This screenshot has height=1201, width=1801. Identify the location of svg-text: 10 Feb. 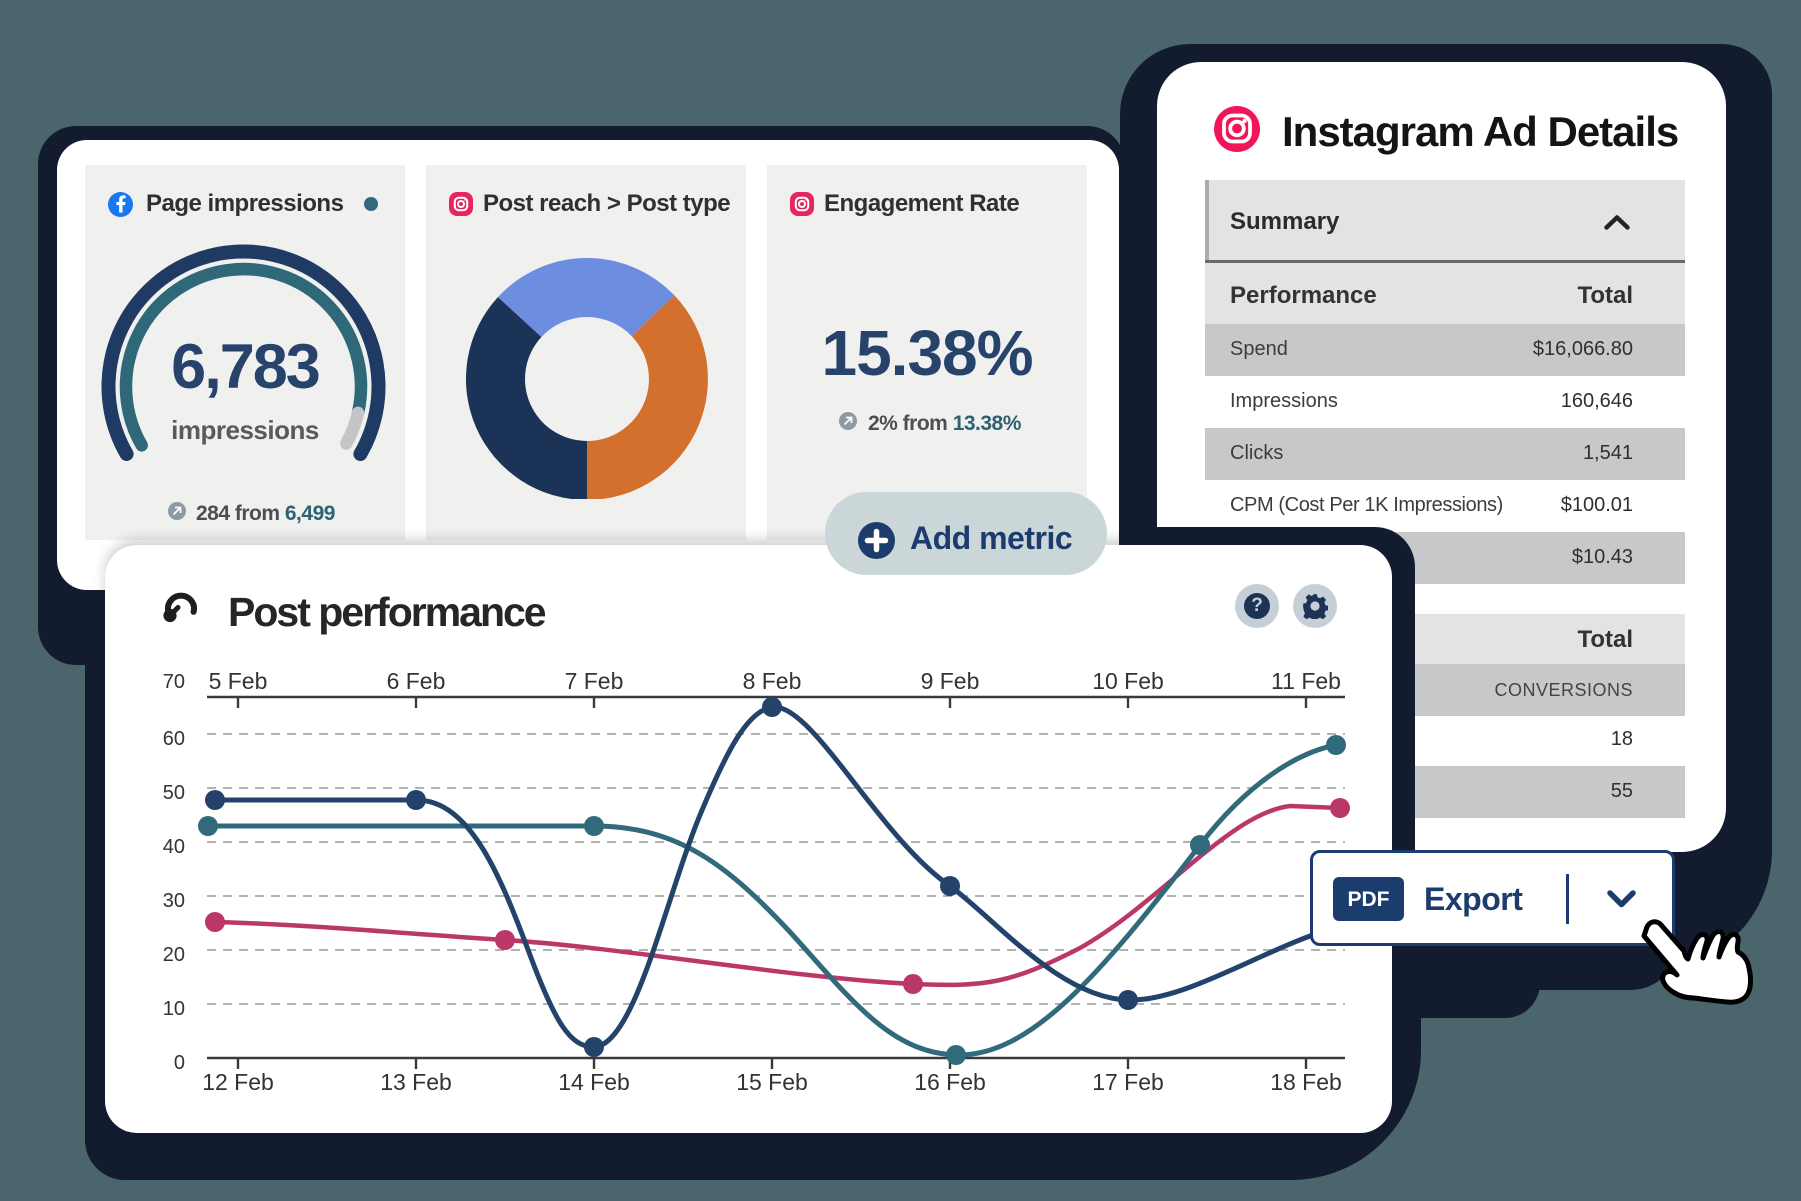
(1128, 681).